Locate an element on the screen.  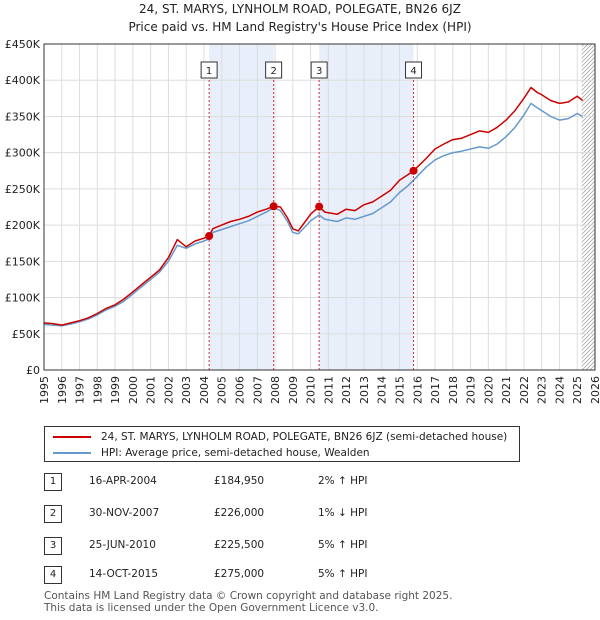
transaction-hpi: 1% ↓ HPI is located at coordinates (343, 513).